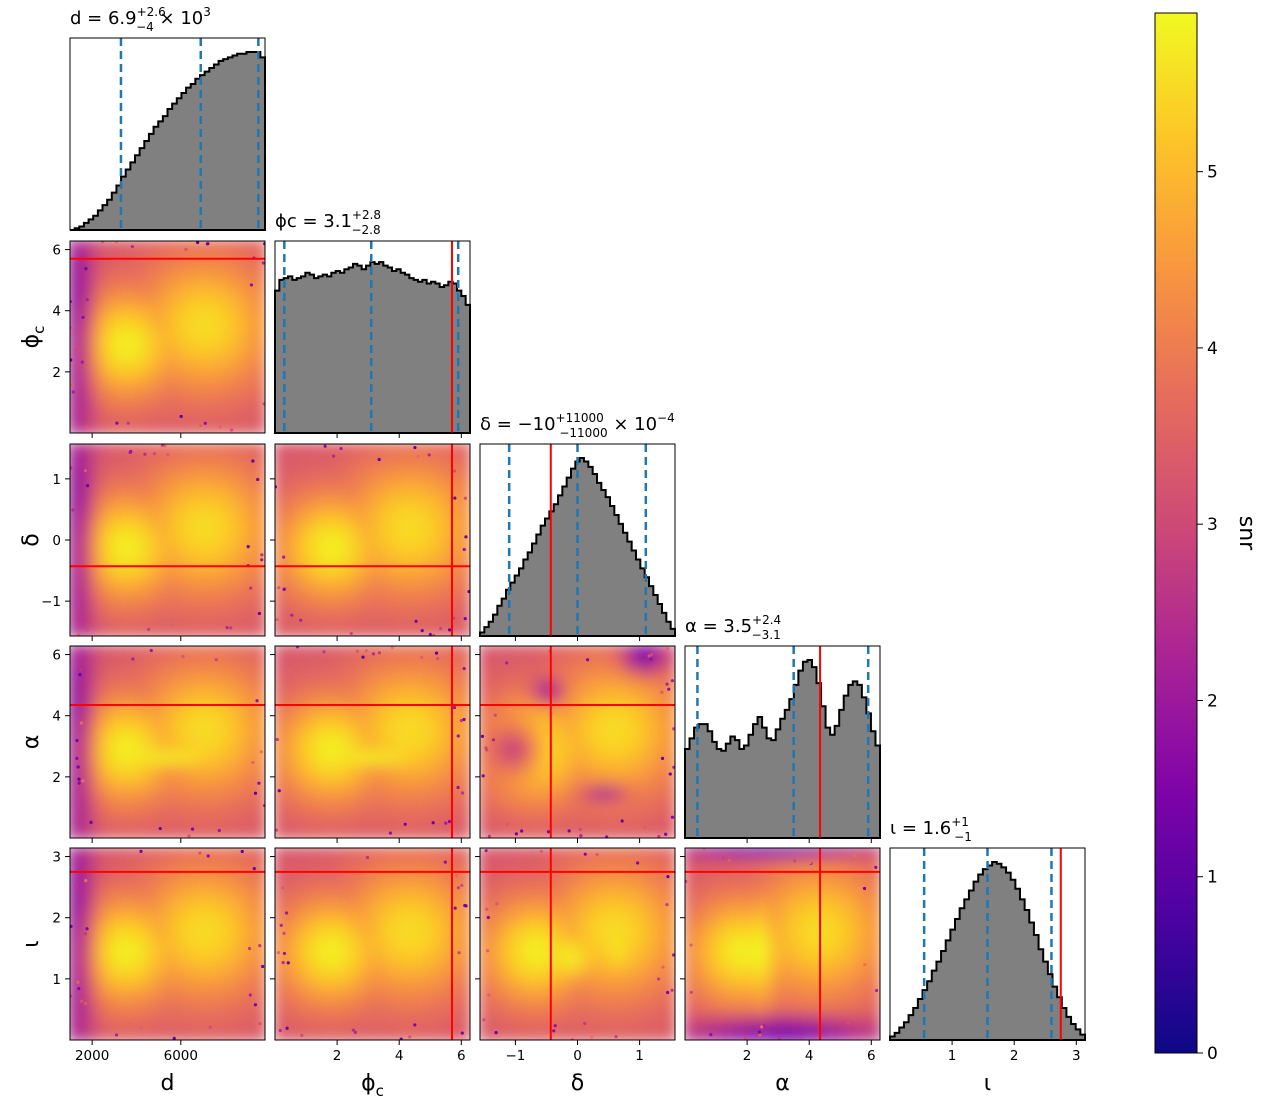 This screenshot has width=1263, height=1107. I want to click on scatter-panel-d-alpha: 2 4 6, so click(159, 744).